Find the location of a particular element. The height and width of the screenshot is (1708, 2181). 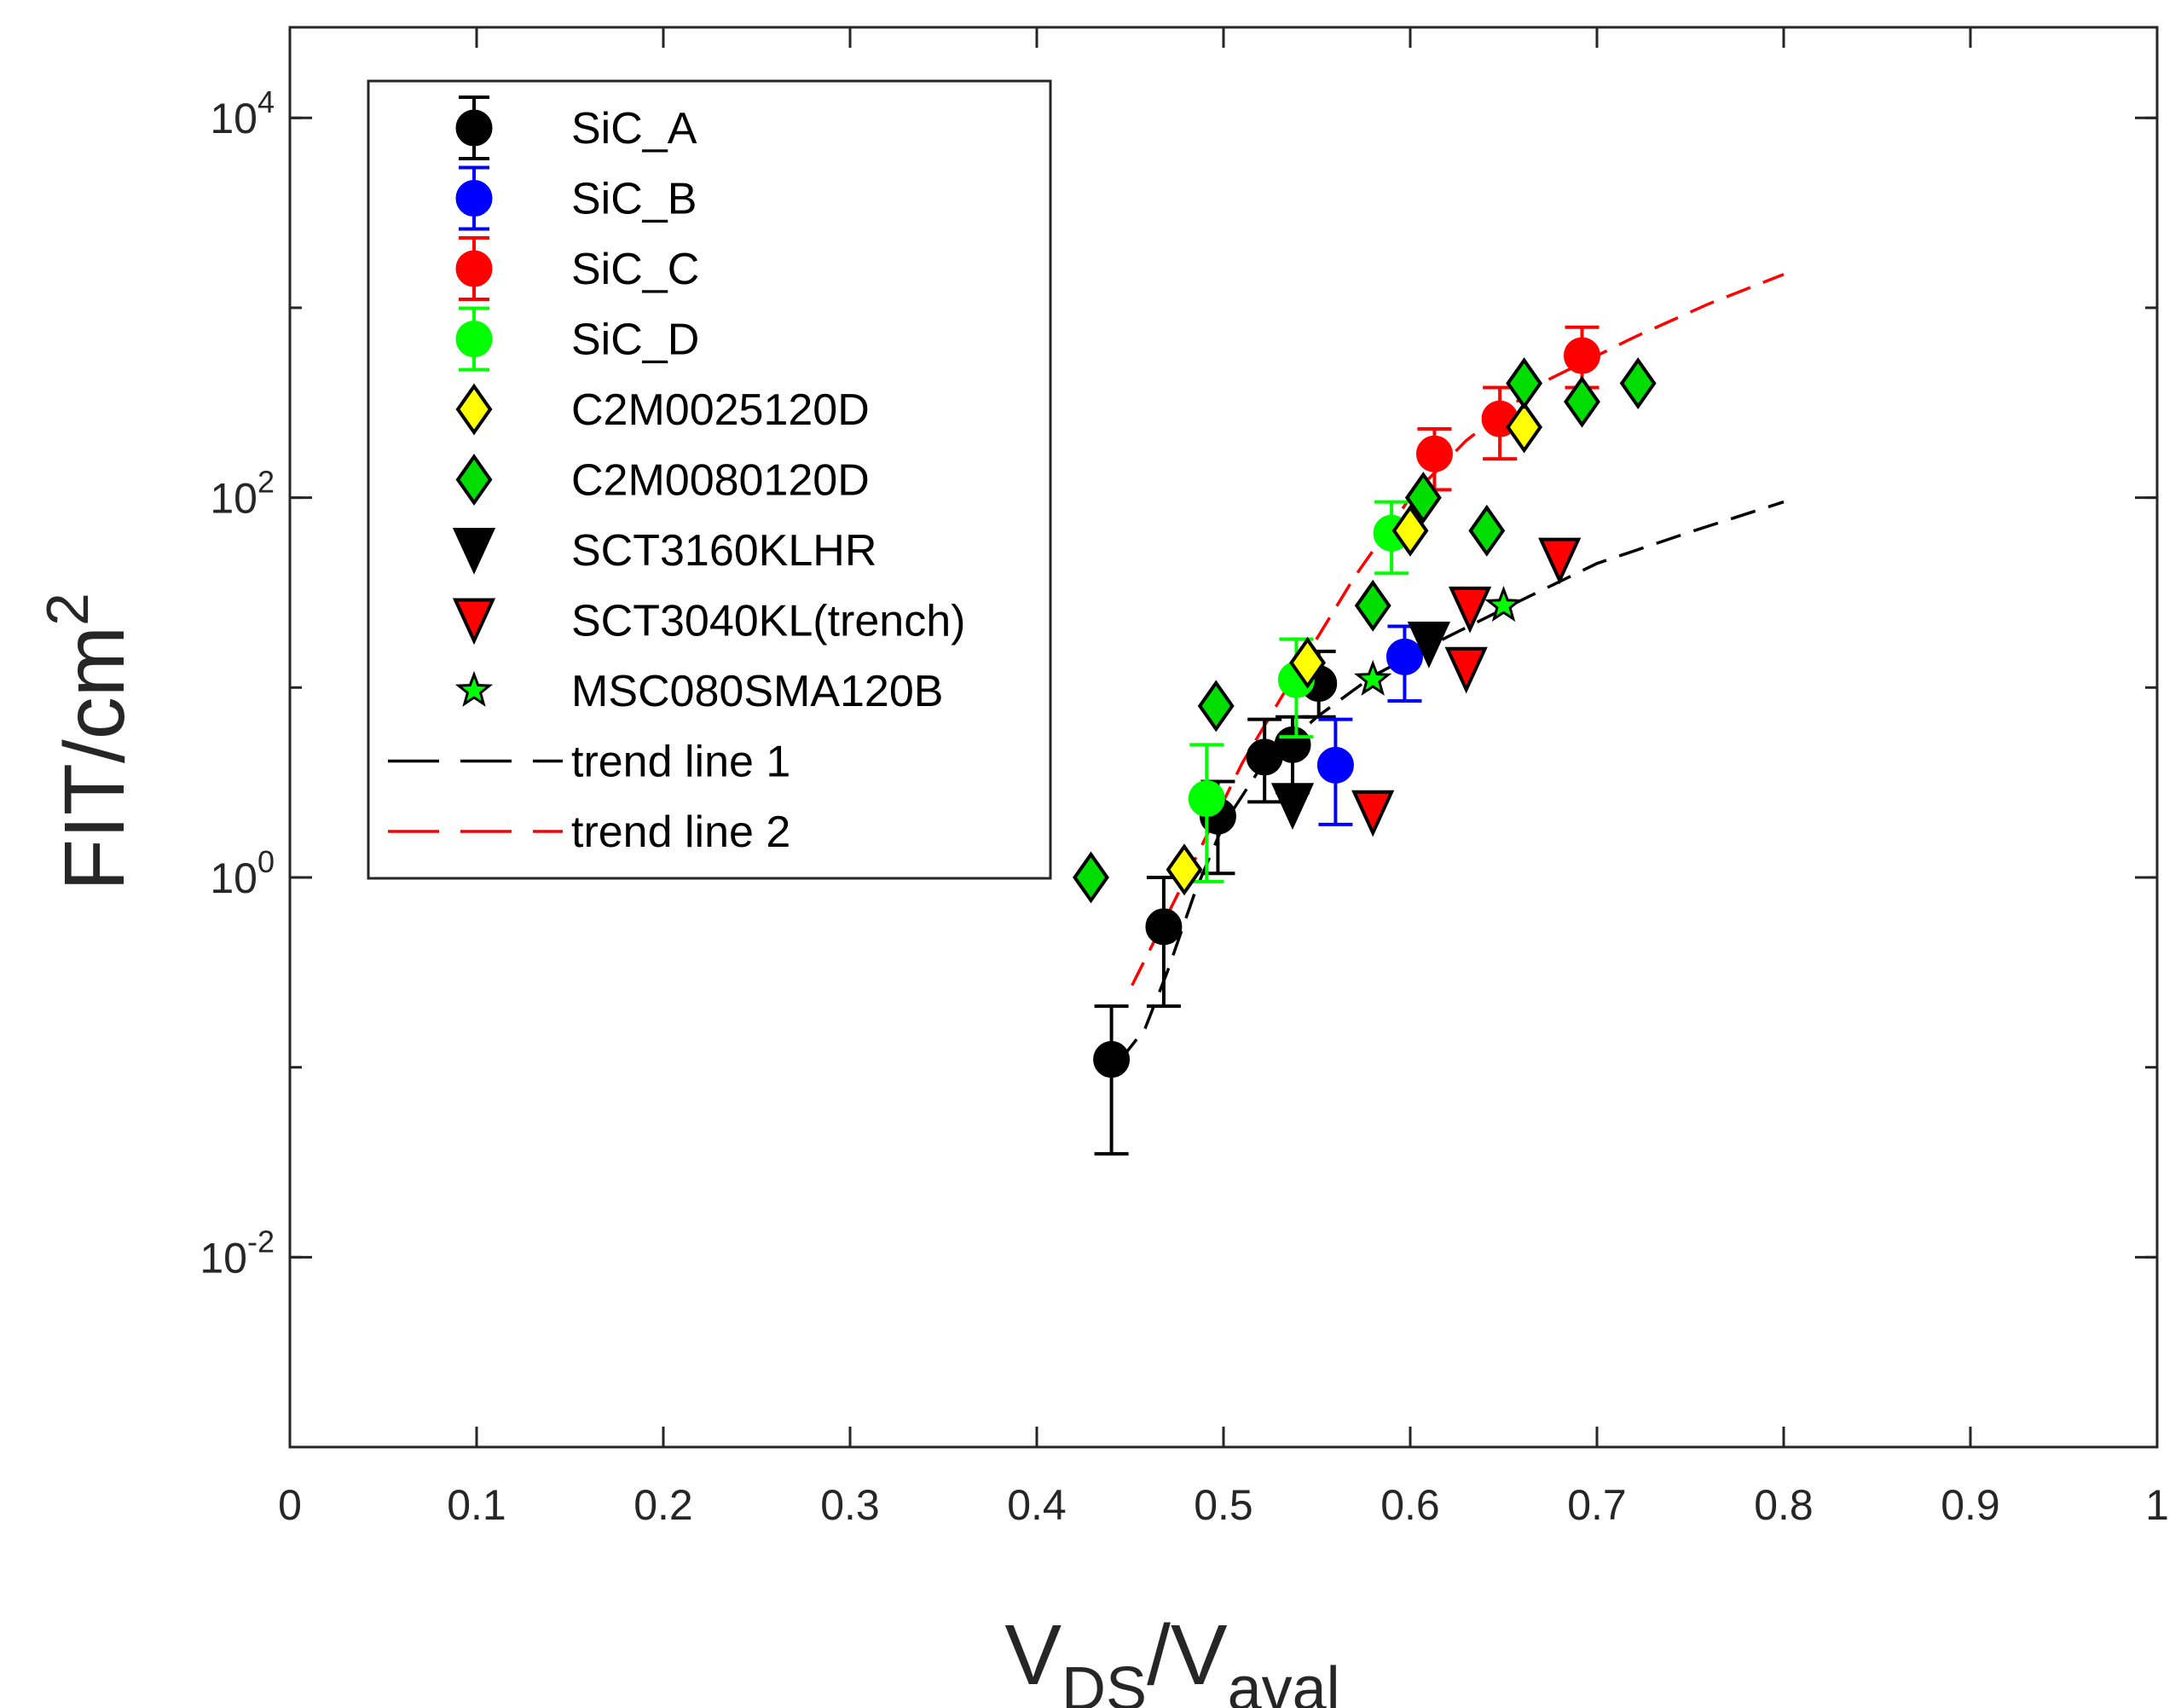

x-axis-title: VDS/Vaval is located at coordinates (1171, 1657).